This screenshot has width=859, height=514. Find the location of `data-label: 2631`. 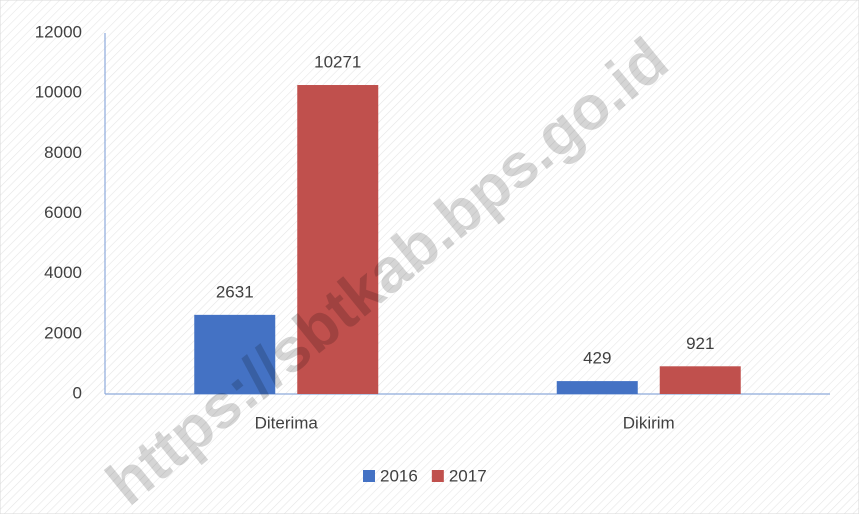

data-label: 2631 is located at coordinates (235, 291).